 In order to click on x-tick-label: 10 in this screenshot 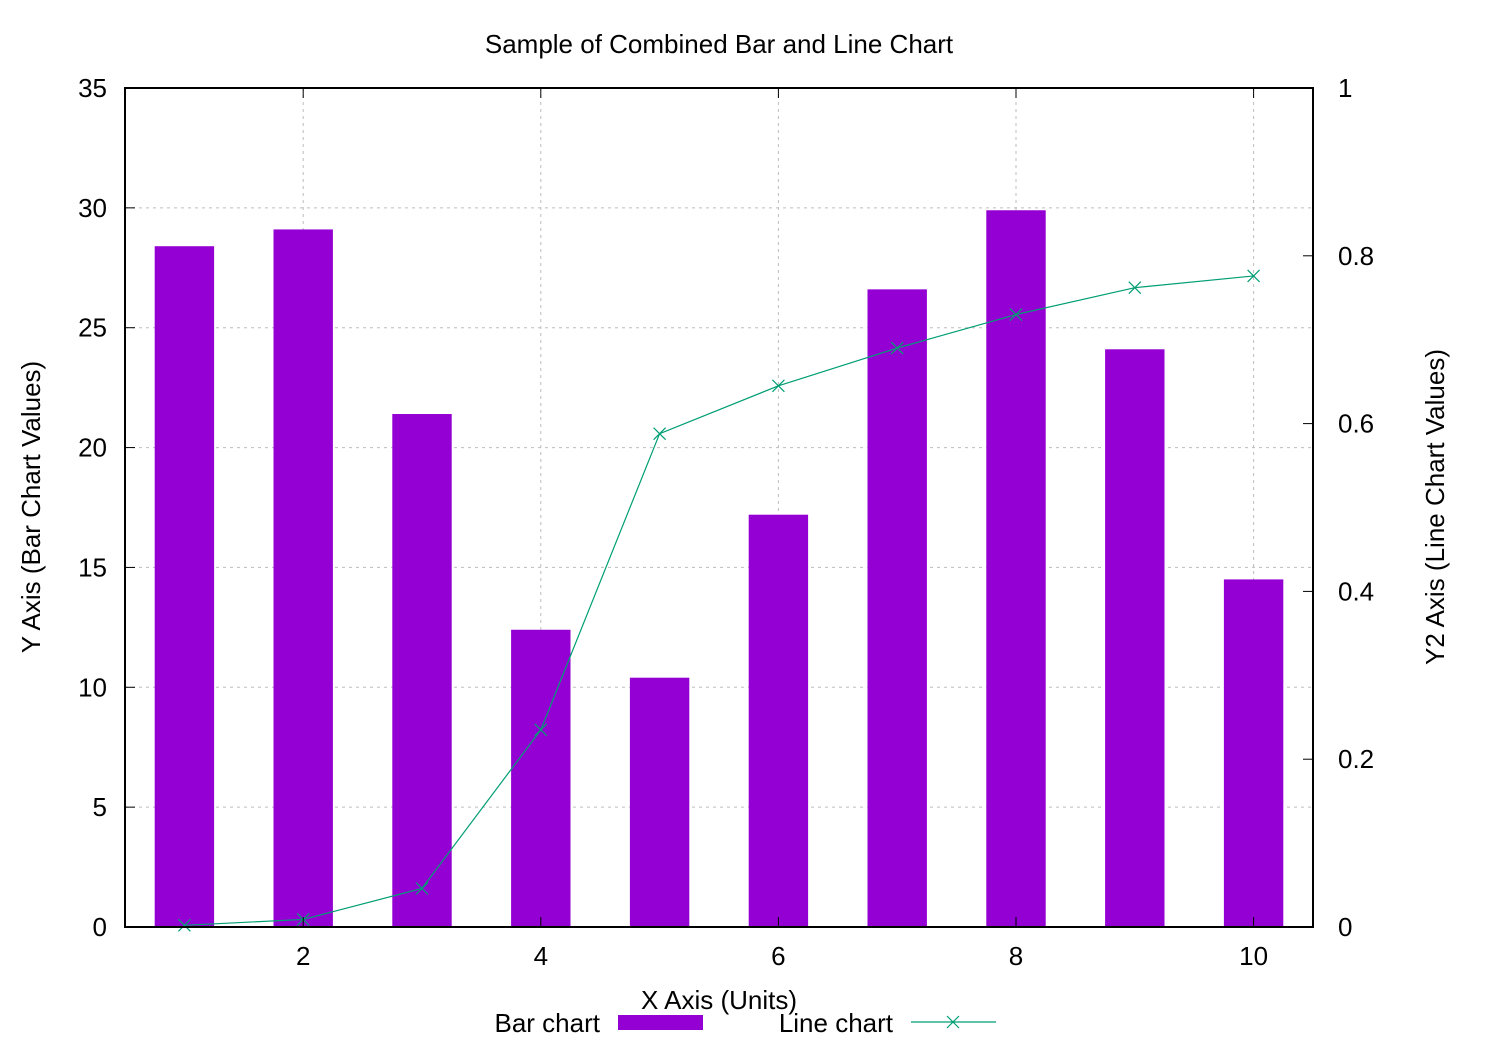, I will do `click(1253, 956)`.